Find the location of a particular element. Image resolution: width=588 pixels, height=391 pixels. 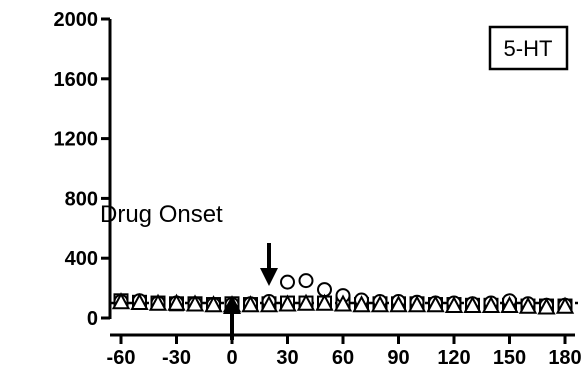

x-tick-label: -60 is located at coordinates (121, 358).